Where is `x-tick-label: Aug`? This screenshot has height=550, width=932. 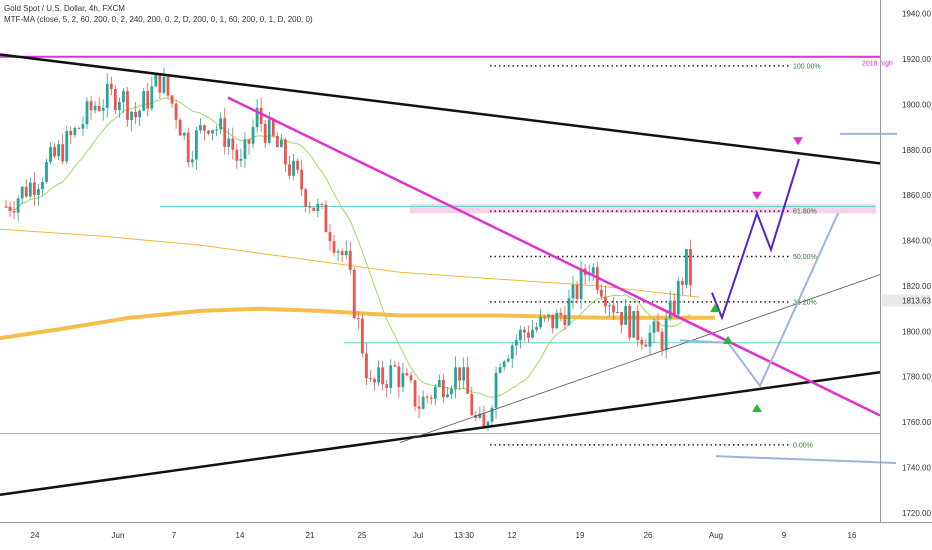 x-tick-label: Aug is located at coordinates (716, 535).